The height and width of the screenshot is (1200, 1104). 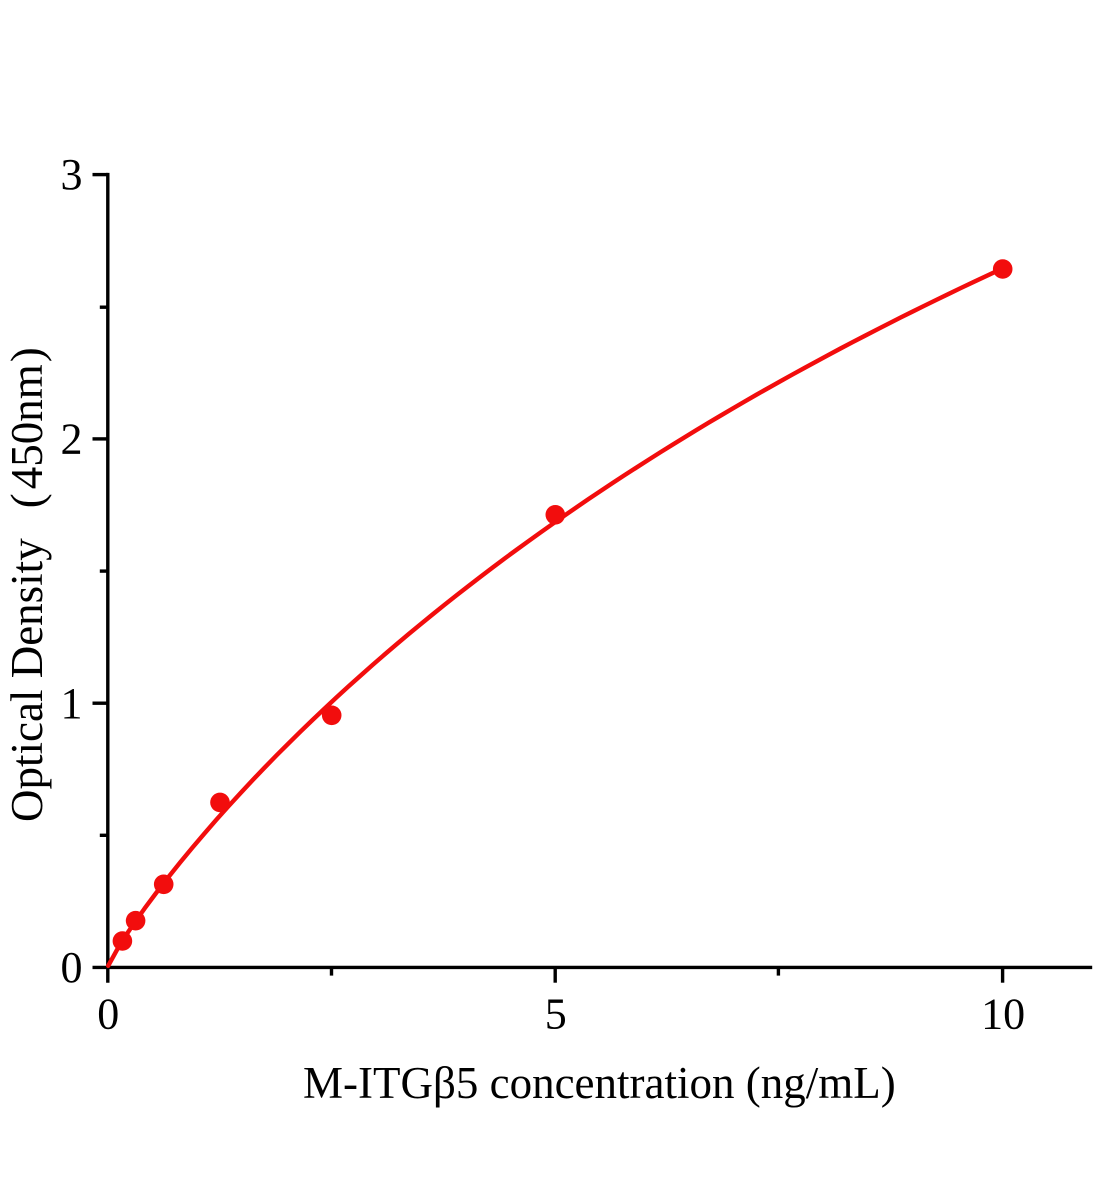 I want to click on svg-text: 2, so click(x=72, y=439).